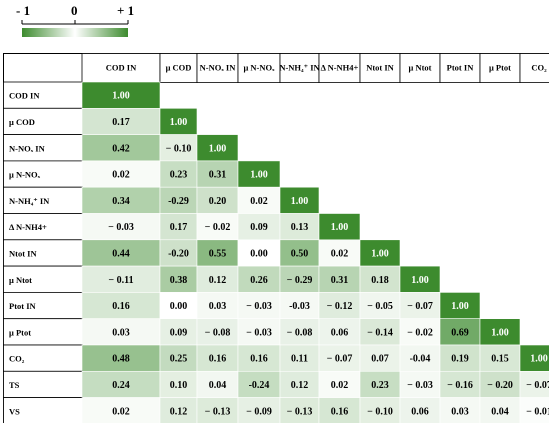 Image resolution: width=550 pixels, height=425 pixels. I want to click on heatmap-cell-value: − 0.09, so click(259, 411).